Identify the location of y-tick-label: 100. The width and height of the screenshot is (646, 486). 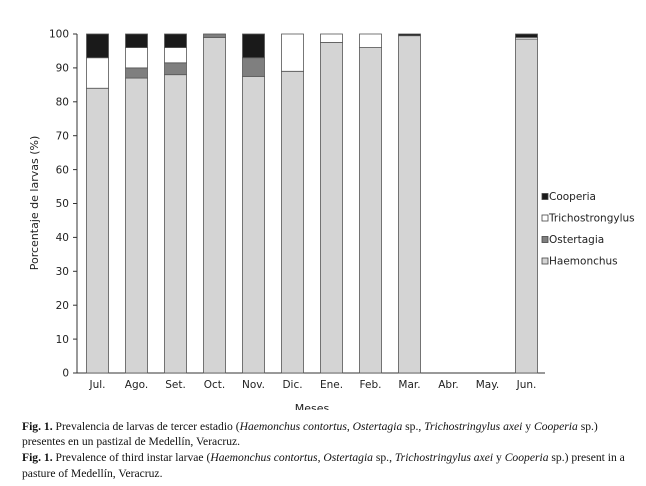
(59, 35).